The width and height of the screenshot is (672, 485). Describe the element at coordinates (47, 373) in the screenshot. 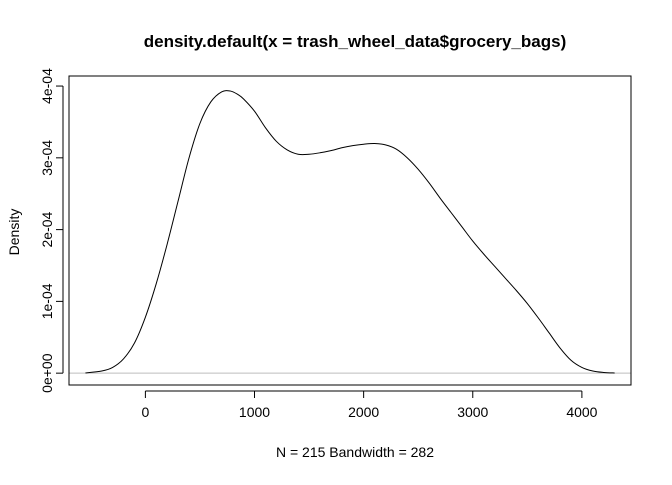

I see `y-tick-label: 0e+00` at that location.